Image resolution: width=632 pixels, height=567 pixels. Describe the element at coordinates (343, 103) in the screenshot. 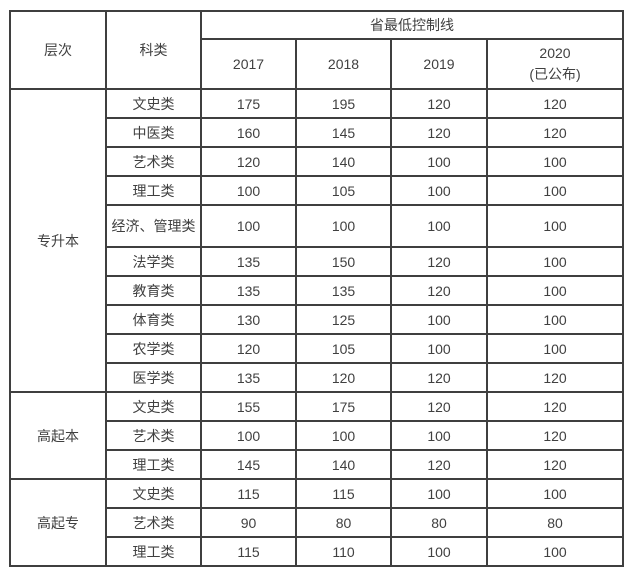

I see `value-cell: 195` at that location.